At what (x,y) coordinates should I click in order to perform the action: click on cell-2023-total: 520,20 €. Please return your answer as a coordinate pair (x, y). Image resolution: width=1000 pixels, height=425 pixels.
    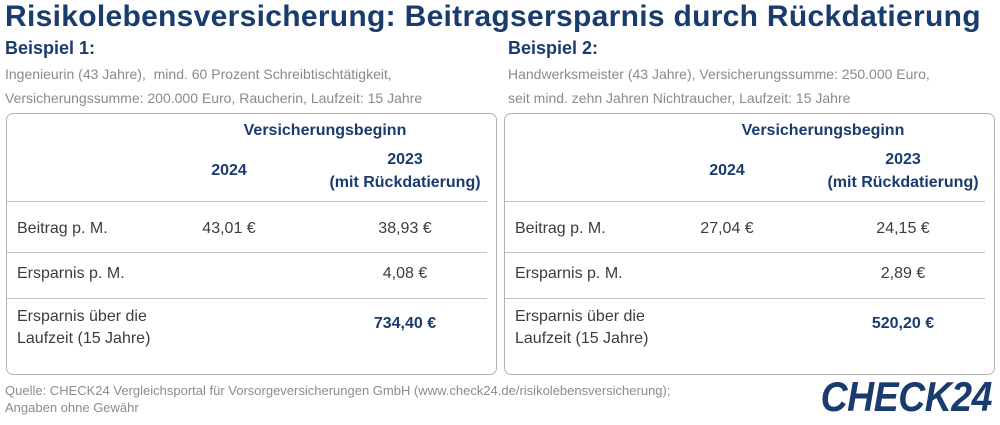
    Looking at the image, I should click on (903, 323).